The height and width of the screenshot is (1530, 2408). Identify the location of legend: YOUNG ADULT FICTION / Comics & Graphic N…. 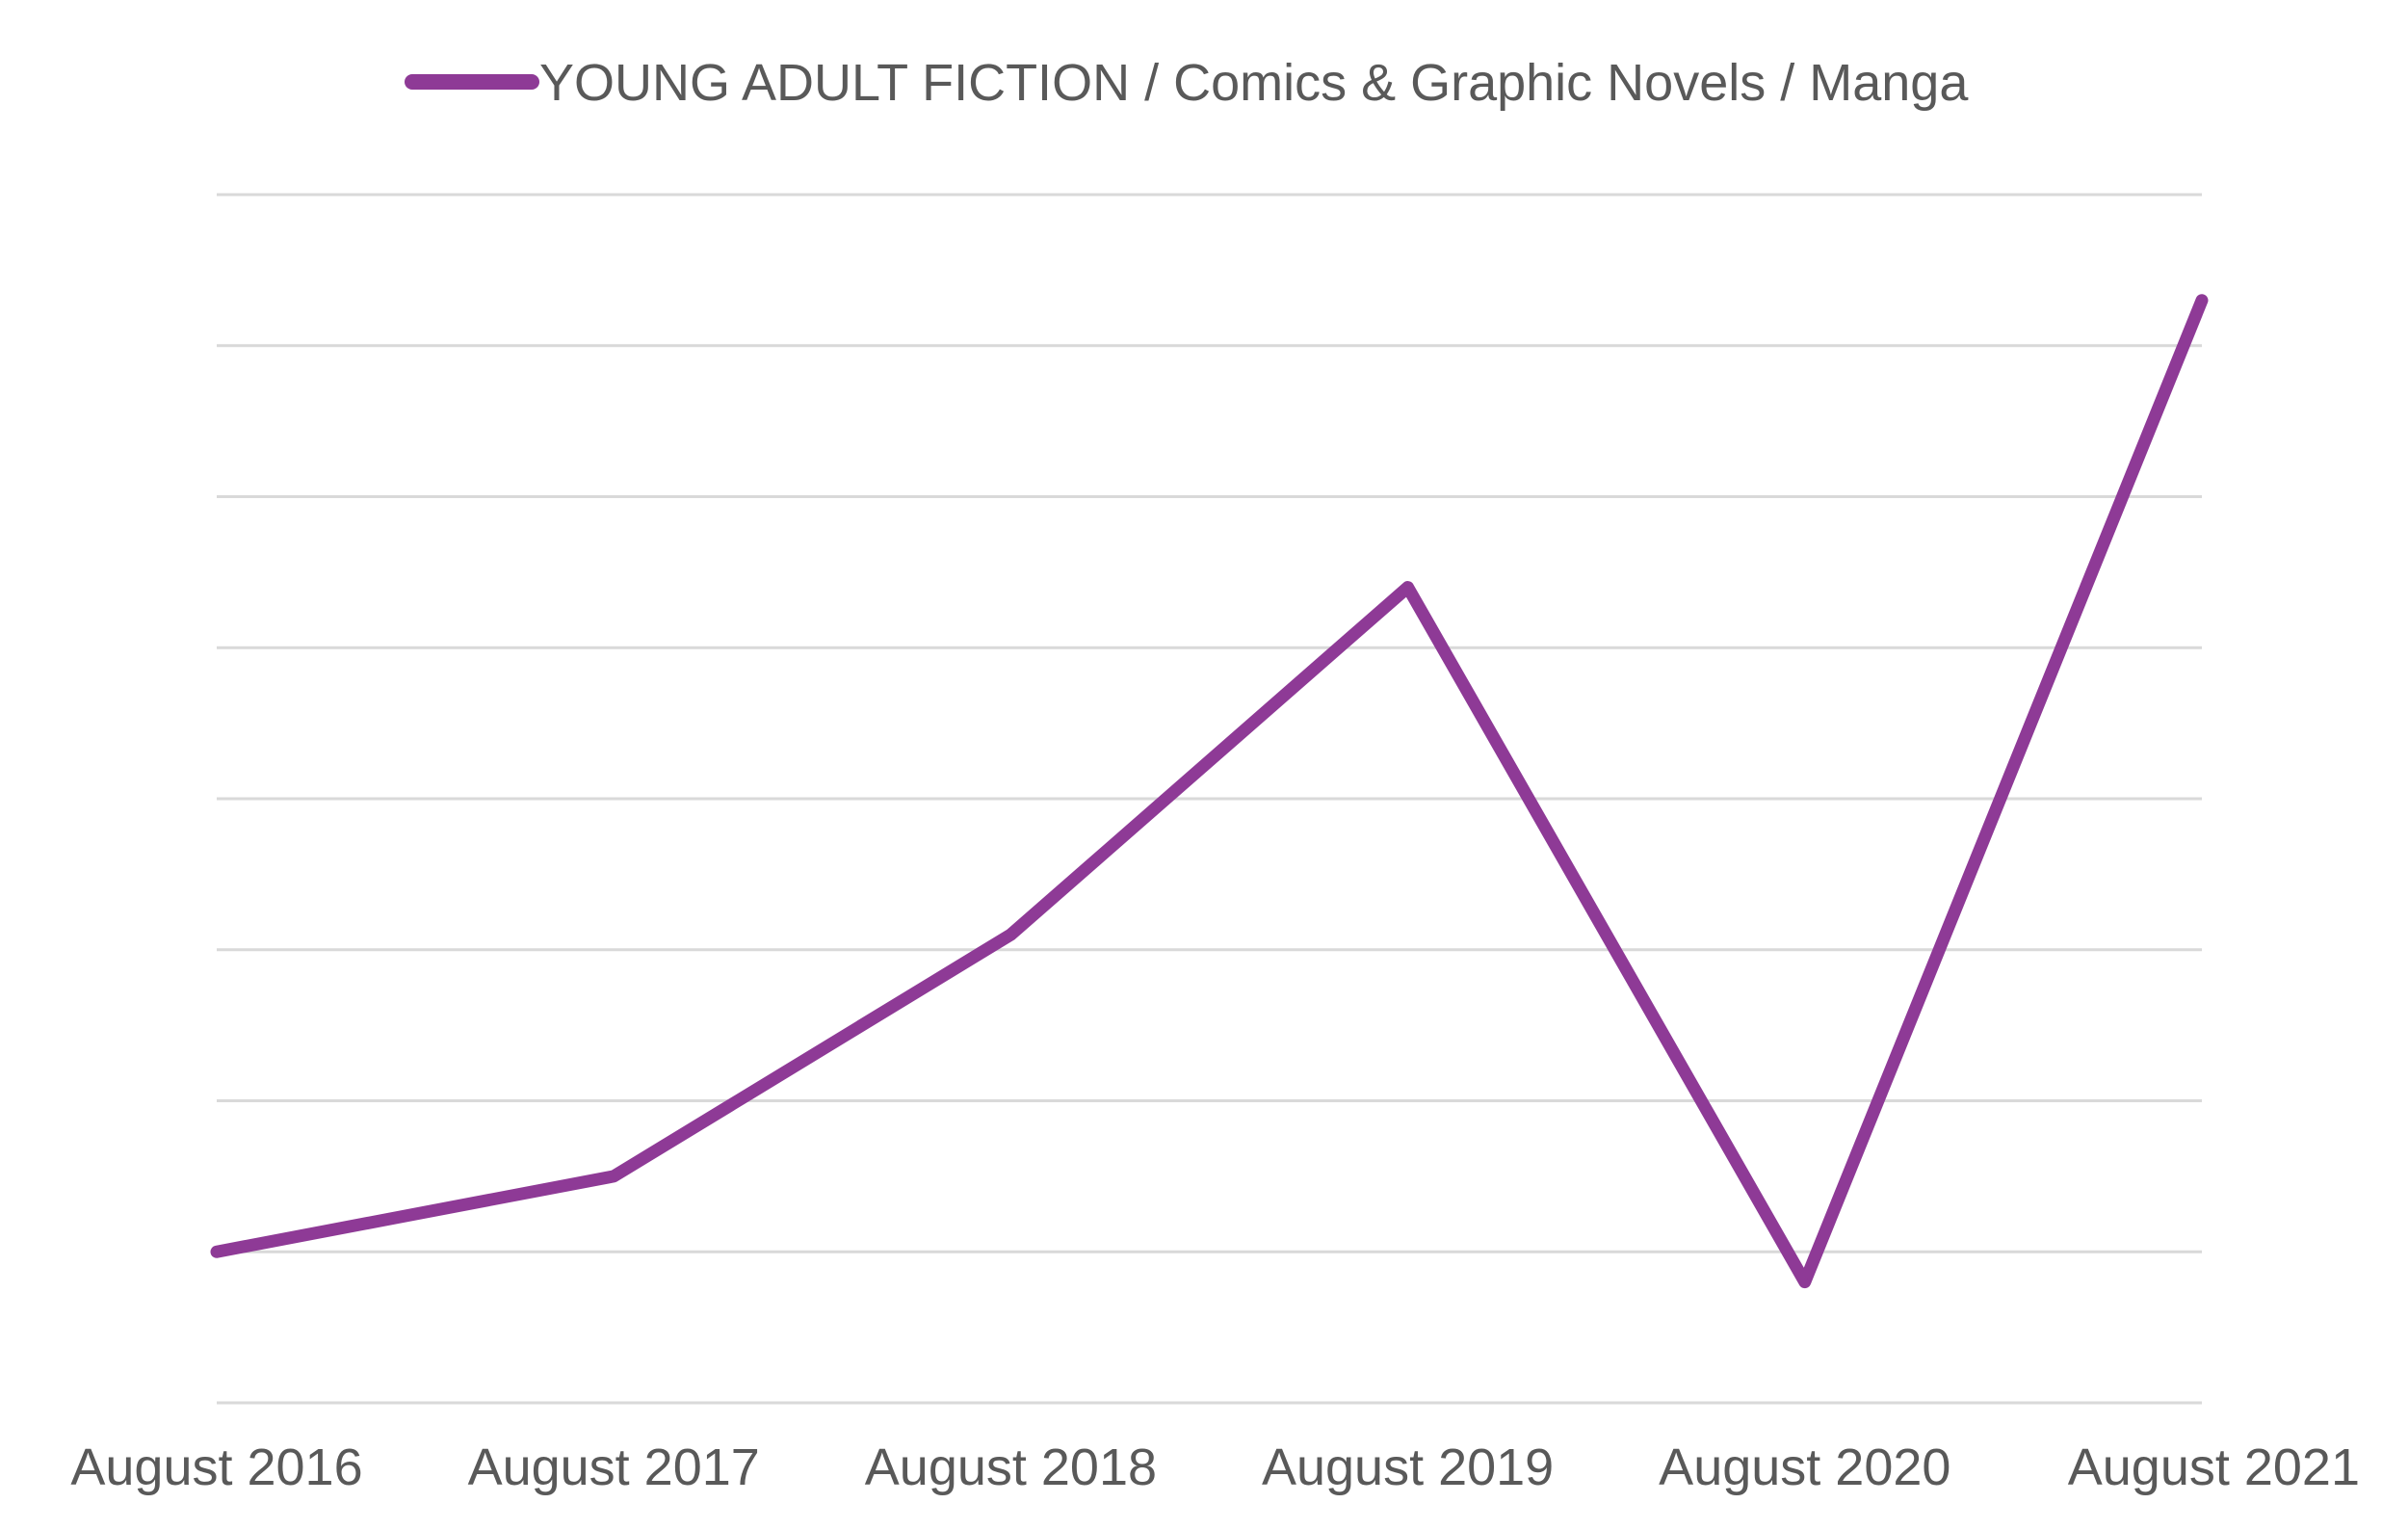
(1187, 83).